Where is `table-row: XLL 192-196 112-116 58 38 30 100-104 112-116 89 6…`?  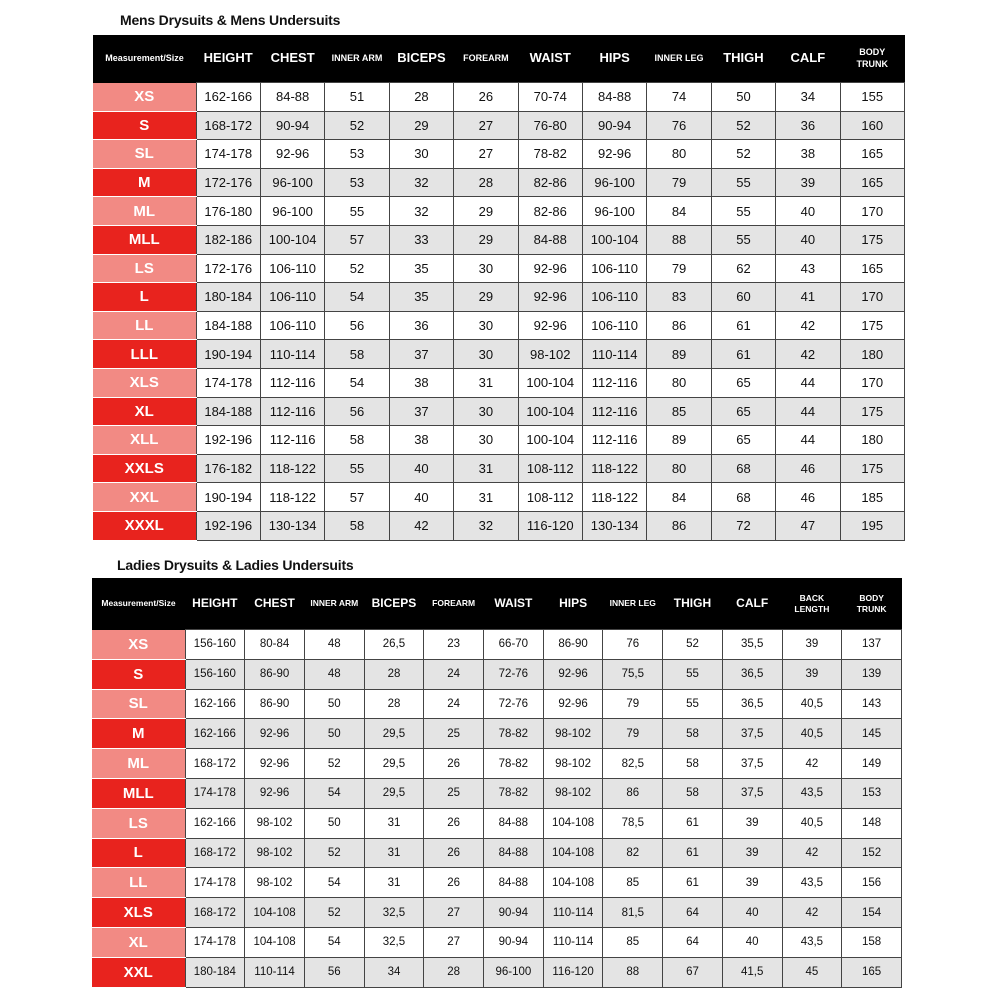
table-row: XLL 192-196 112-116 58 38 30 100-104 112-116 89 6… is located at coordinates (499, 440).